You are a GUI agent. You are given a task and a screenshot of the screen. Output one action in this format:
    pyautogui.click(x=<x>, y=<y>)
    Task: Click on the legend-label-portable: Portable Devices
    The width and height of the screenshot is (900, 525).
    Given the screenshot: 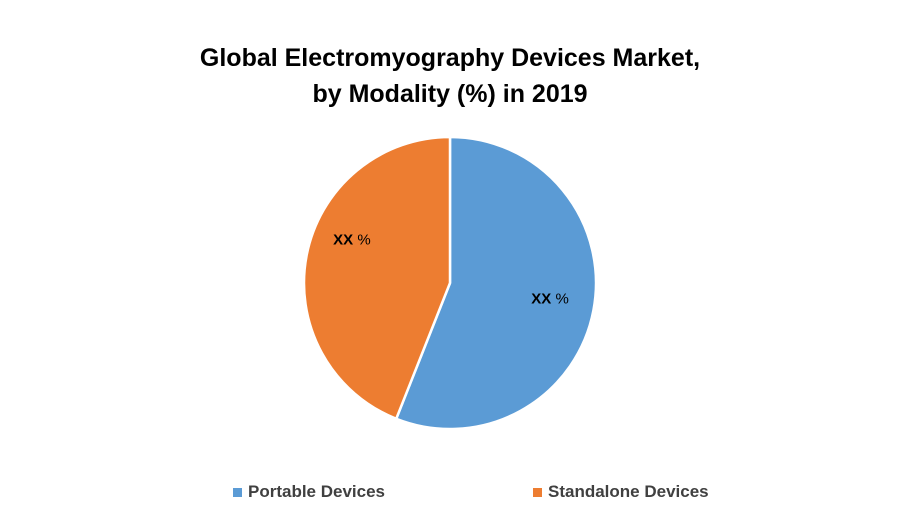 What is the action you would take?
    pyautogui.click(x=317, y=491)
    